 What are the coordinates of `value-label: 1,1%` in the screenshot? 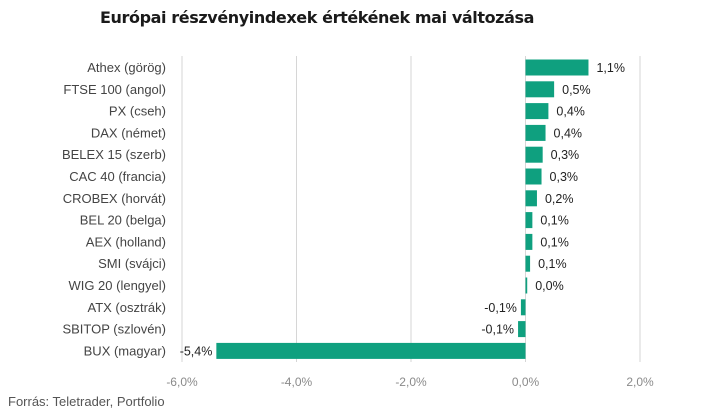 It's located at (610, 68).